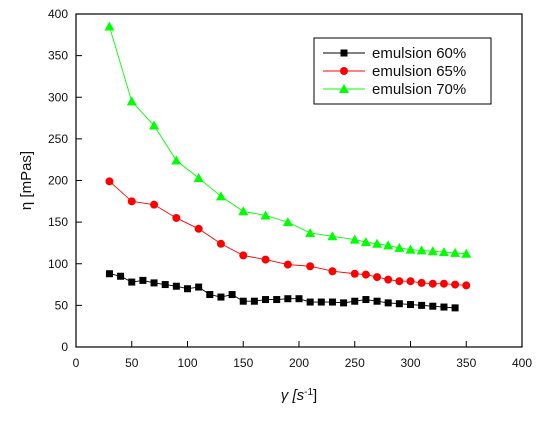  Describe the element at coordinates (315, 395) in the screenshot. I see `x-axis-title-suffix: ]` at that location.